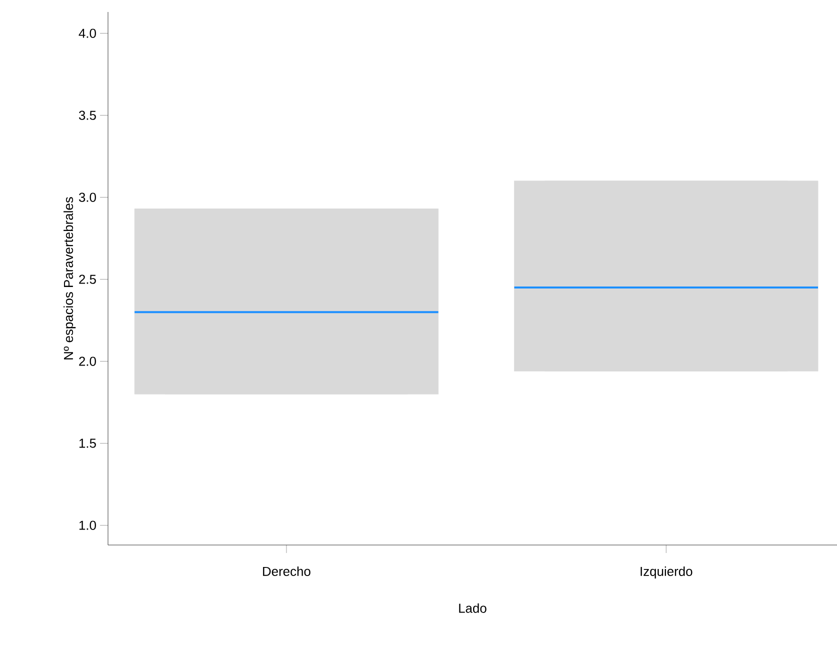 The height and width of the screenshot is (648, 837). What do you see at coordinates (666, 572) in the screenshot?
I see `x-tick-label: Izquierdo` at bounding box center [666, 572].